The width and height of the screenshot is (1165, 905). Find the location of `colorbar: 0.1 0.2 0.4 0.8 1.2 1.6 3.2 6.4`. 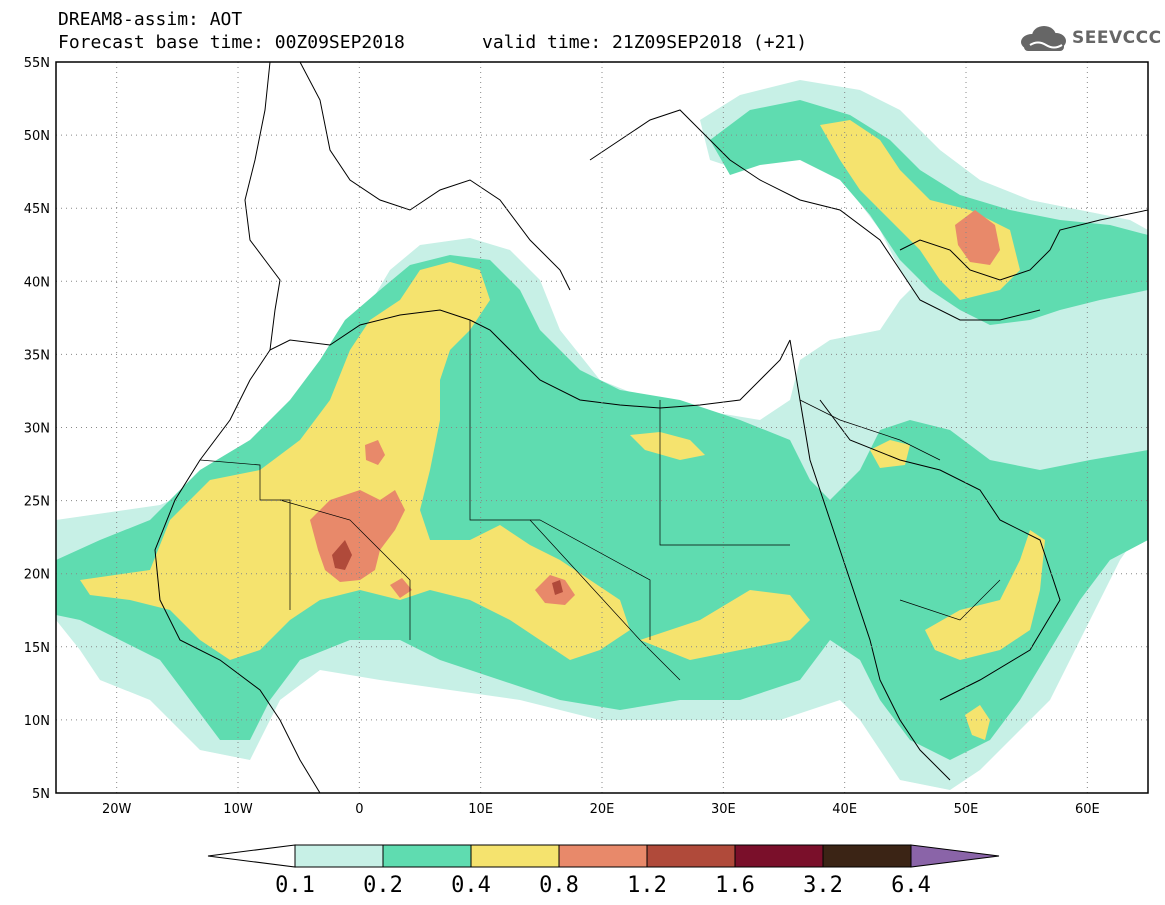

colorbar: 0.1 0.2 0.4 0.8 1.2 1.6 3.2 6.4 is located at coordinates (603, 871).